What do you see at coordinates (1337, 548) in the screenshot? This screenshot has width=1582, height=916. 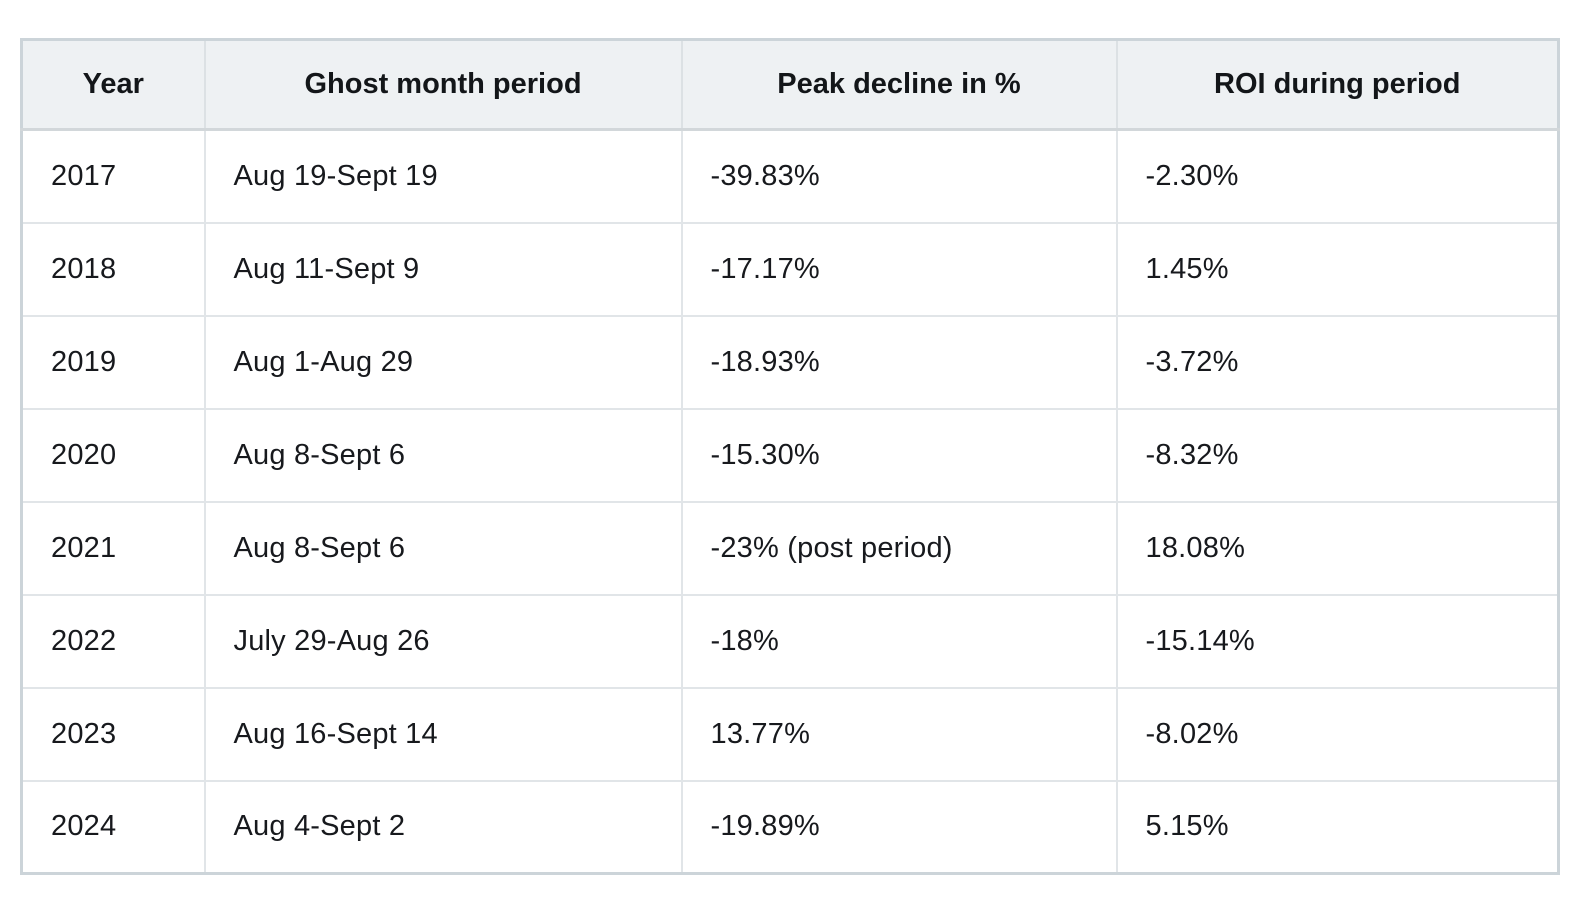 I see `cell-roi: 18.08%` at bounding box center [1337, 548].